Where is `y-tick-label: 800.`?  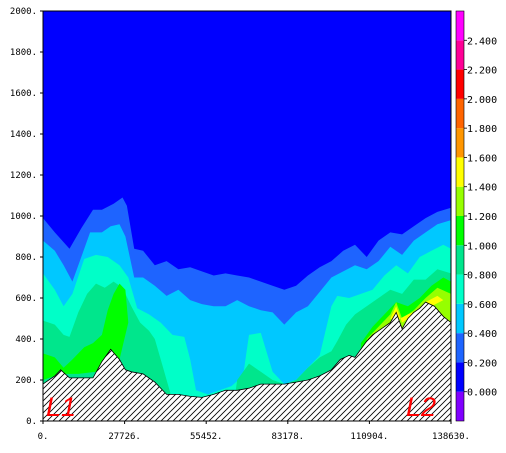
y-tick-label: 800. is located at coordinates (26, 258).